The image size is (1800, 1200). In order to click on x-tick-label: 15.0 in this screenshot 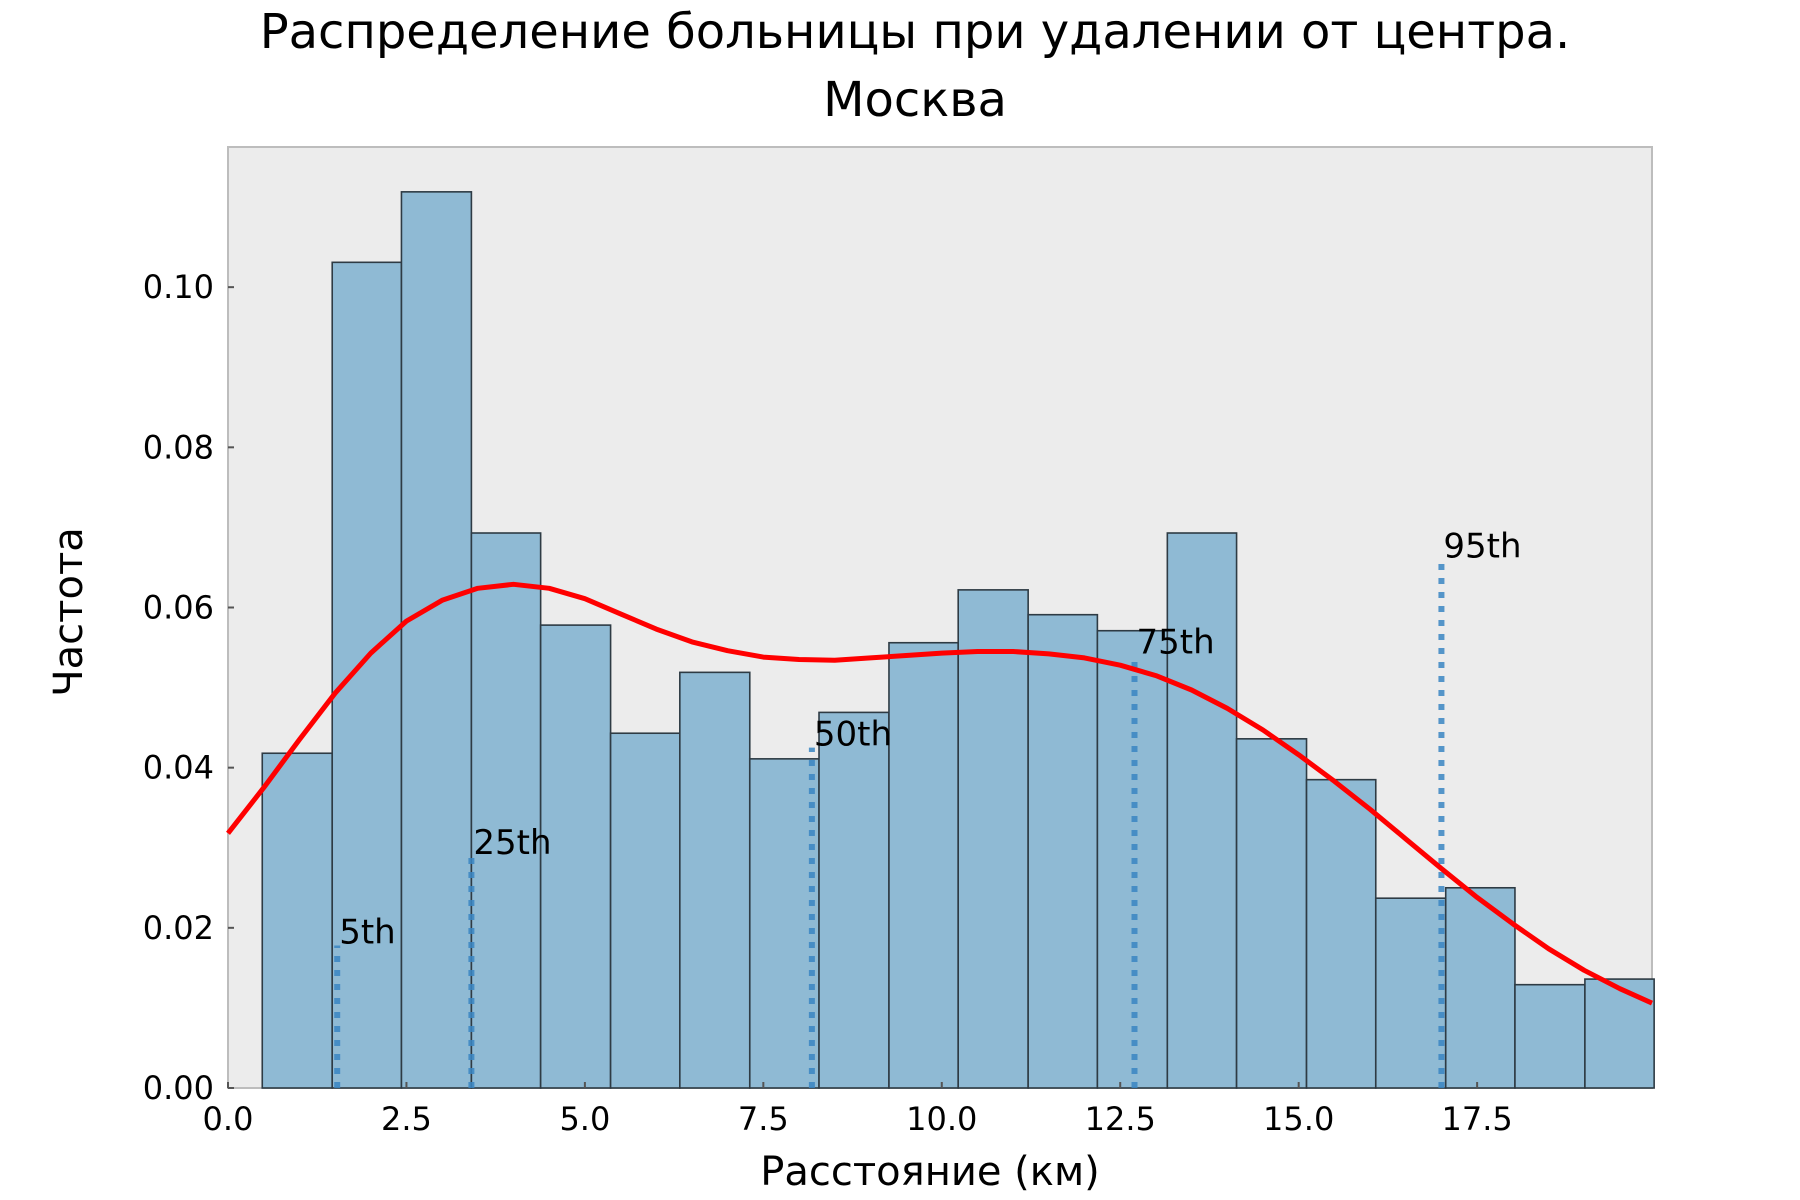, I will do `click(1298, 1119)`.